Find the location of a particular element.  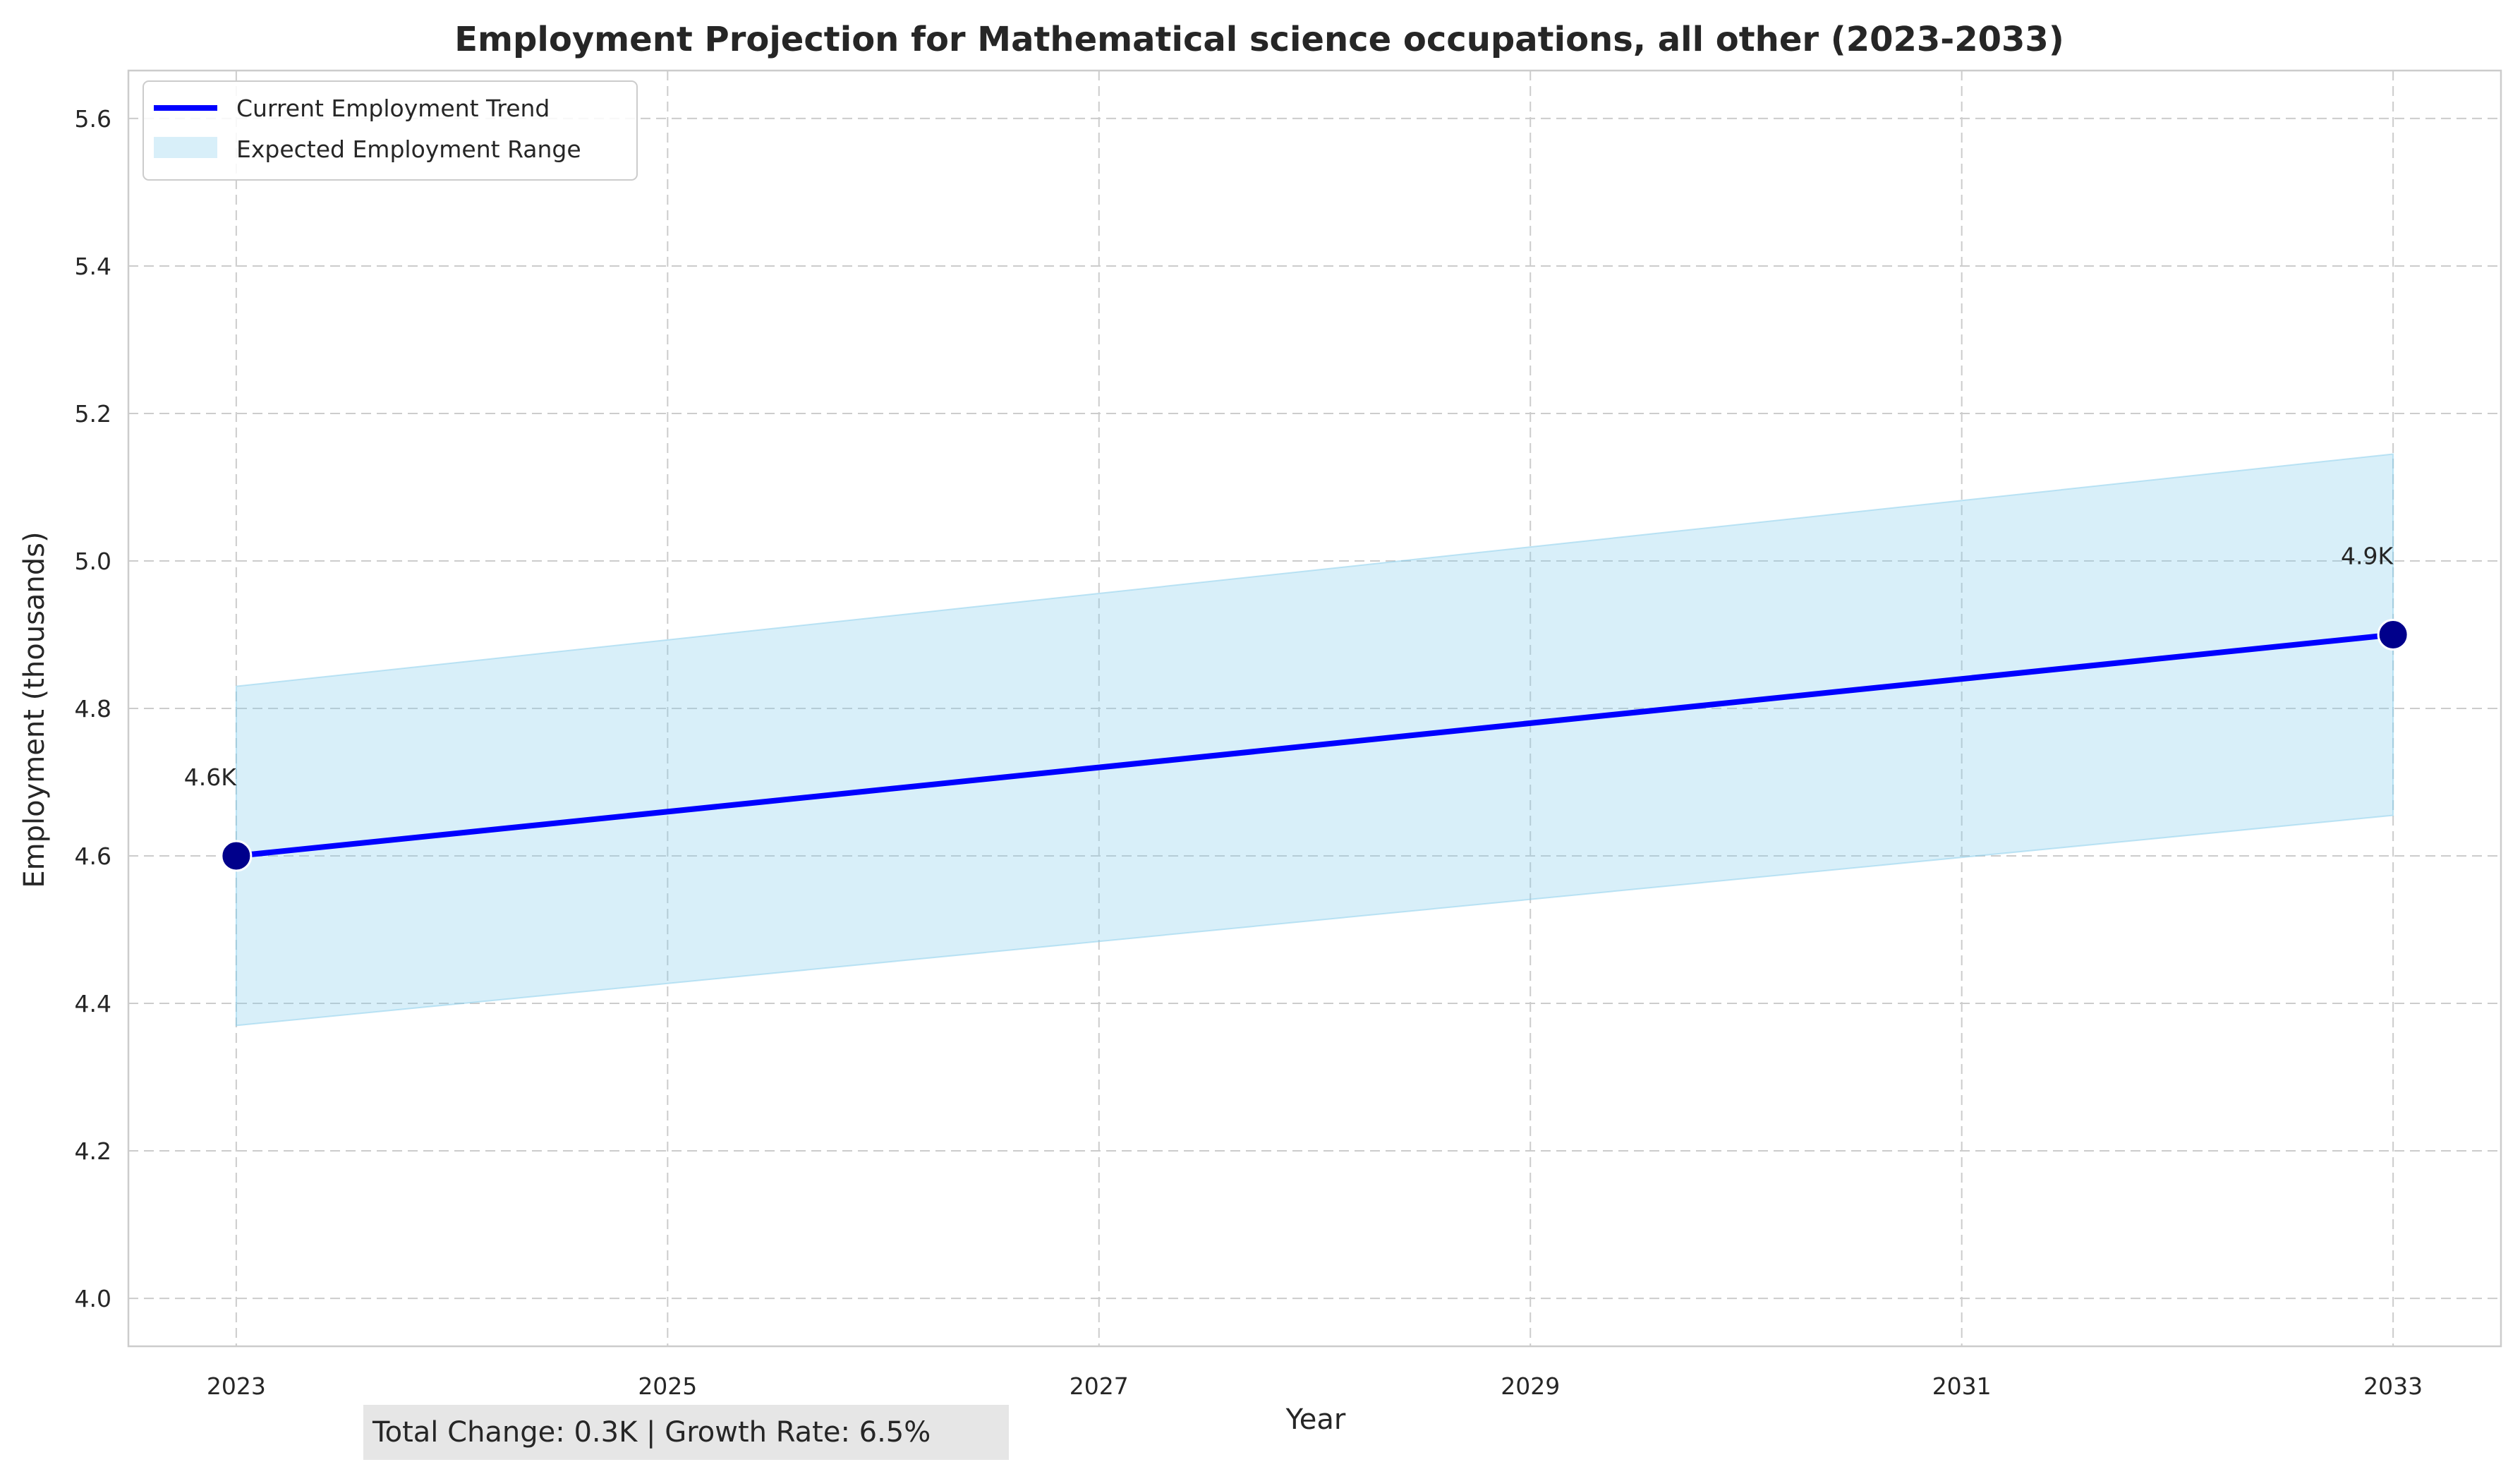

x-tick-label: 2027 is located at coordinates (1099, 1386).